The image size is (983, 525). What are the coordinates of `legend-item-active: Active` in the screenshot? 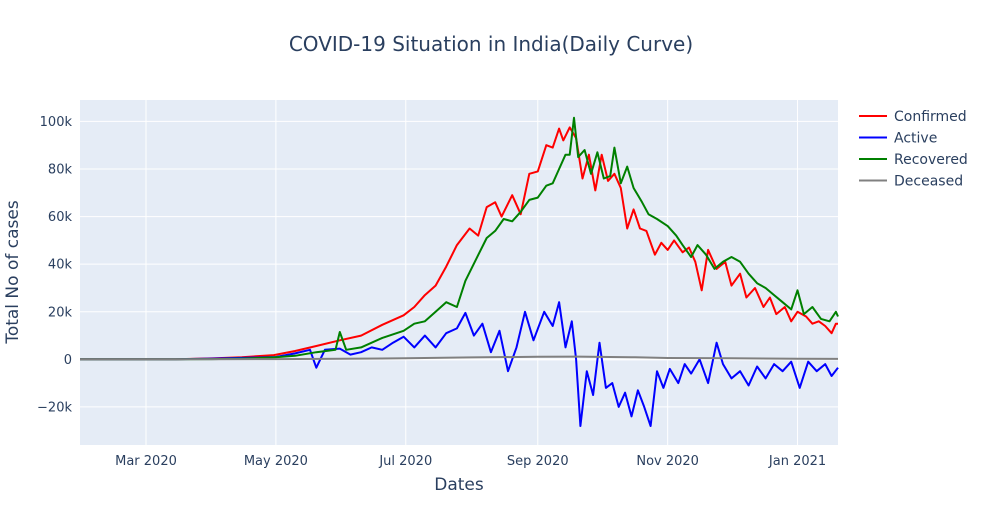 It's located at (898, 139).